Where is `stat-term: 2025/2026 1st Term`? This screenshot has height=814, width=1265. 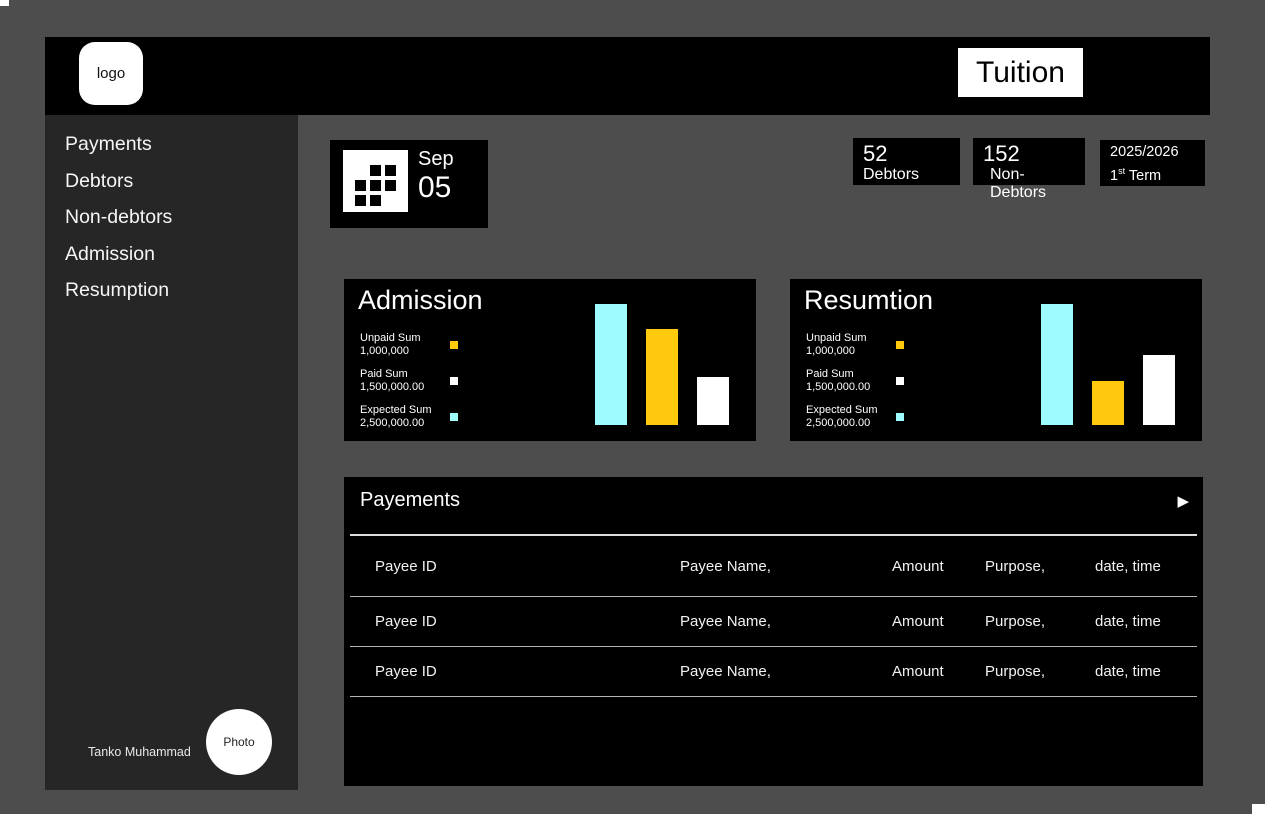
stat-term: 2025/2026 1st Term is located at coordinates (1152, 163).